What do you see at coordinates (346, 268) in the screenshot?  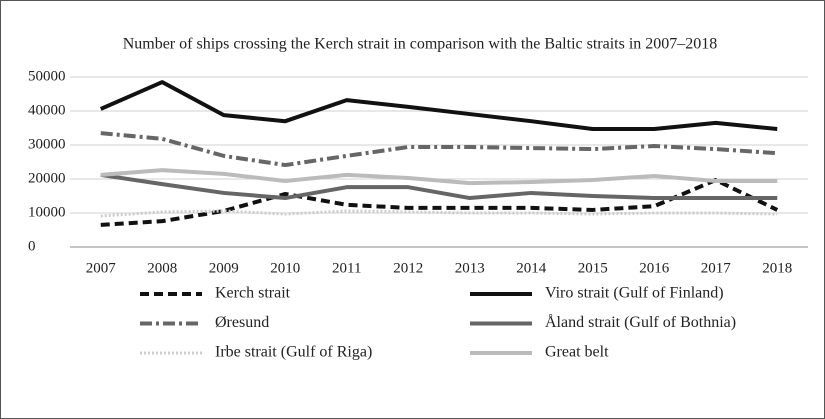 I see `x-tick-label: 2011` at bounding box center [346, 268].